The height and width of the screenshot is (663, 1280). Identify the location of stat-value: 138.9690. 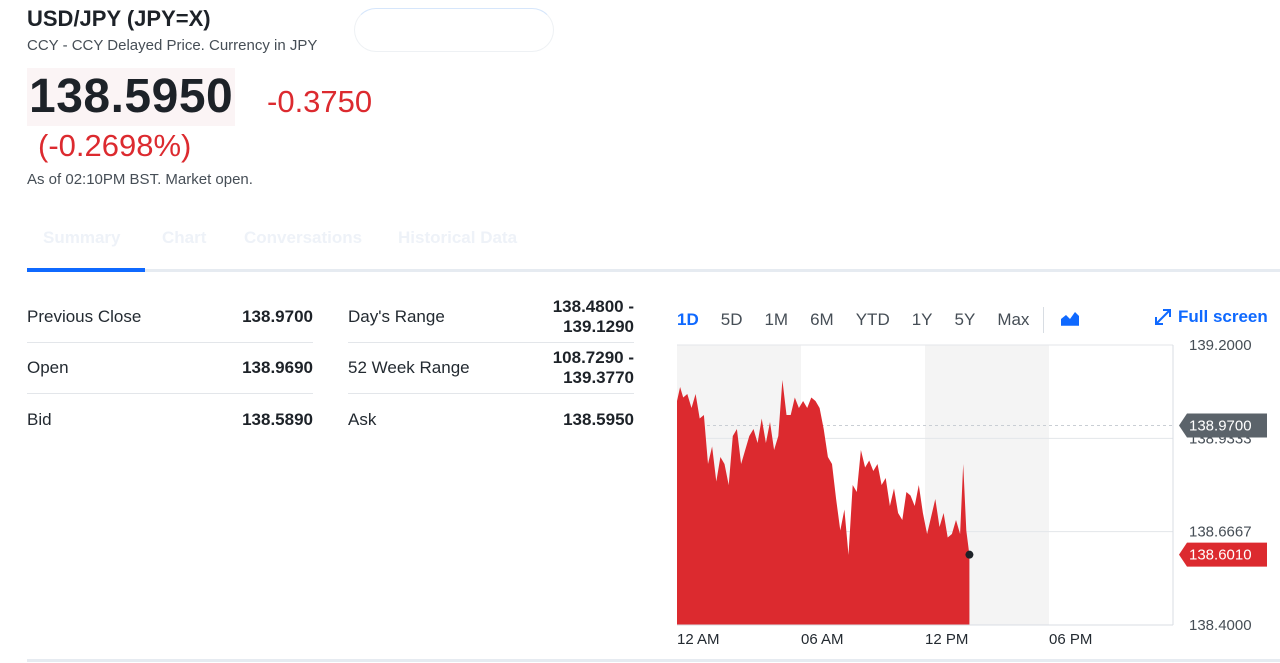
(277, 367).